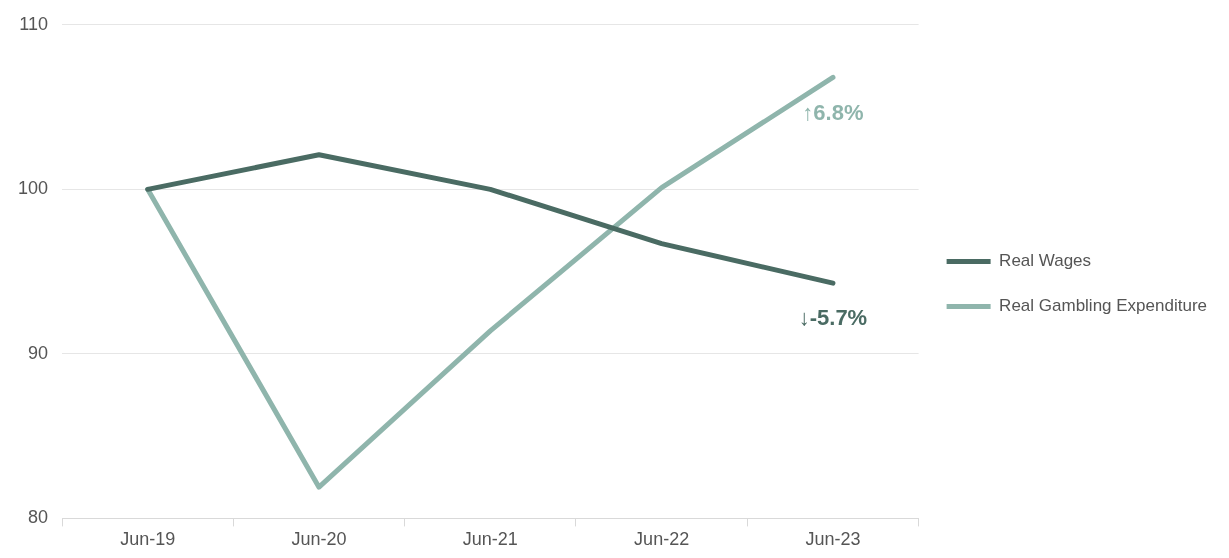 The height and width of the screenshot is (558, 1229). I want to click on x-tick-label: Jun-21, so click(490, 539).